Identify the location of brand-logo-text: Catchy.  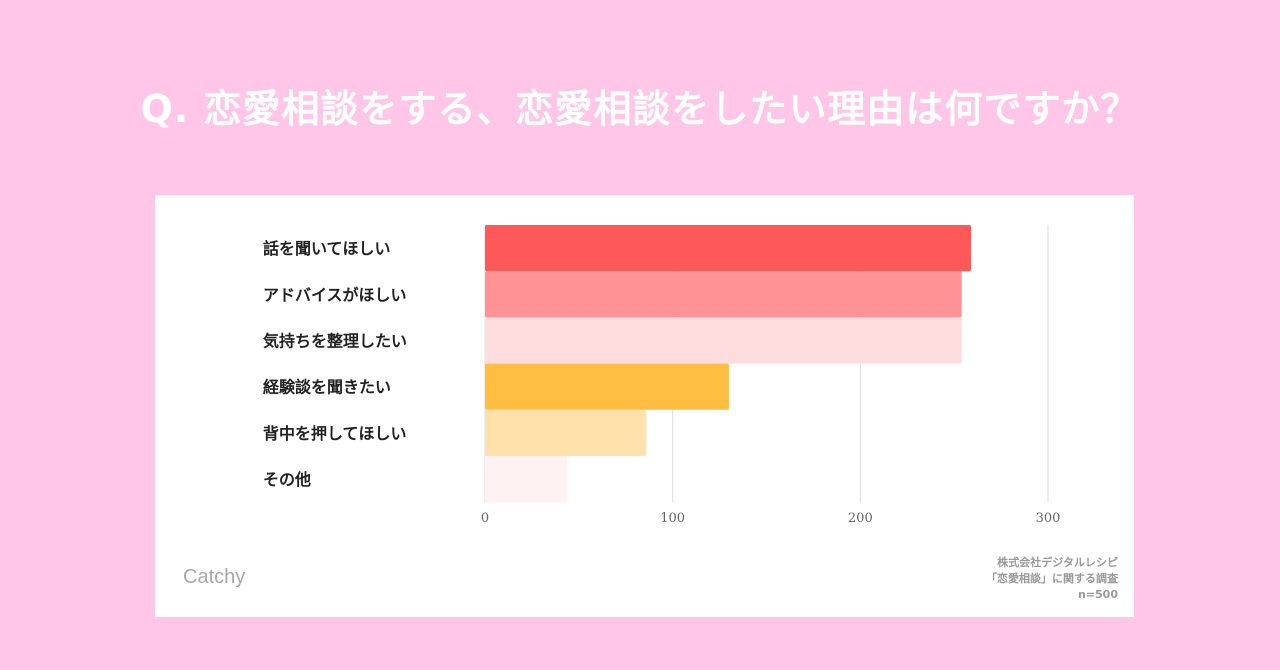
(214, 577).